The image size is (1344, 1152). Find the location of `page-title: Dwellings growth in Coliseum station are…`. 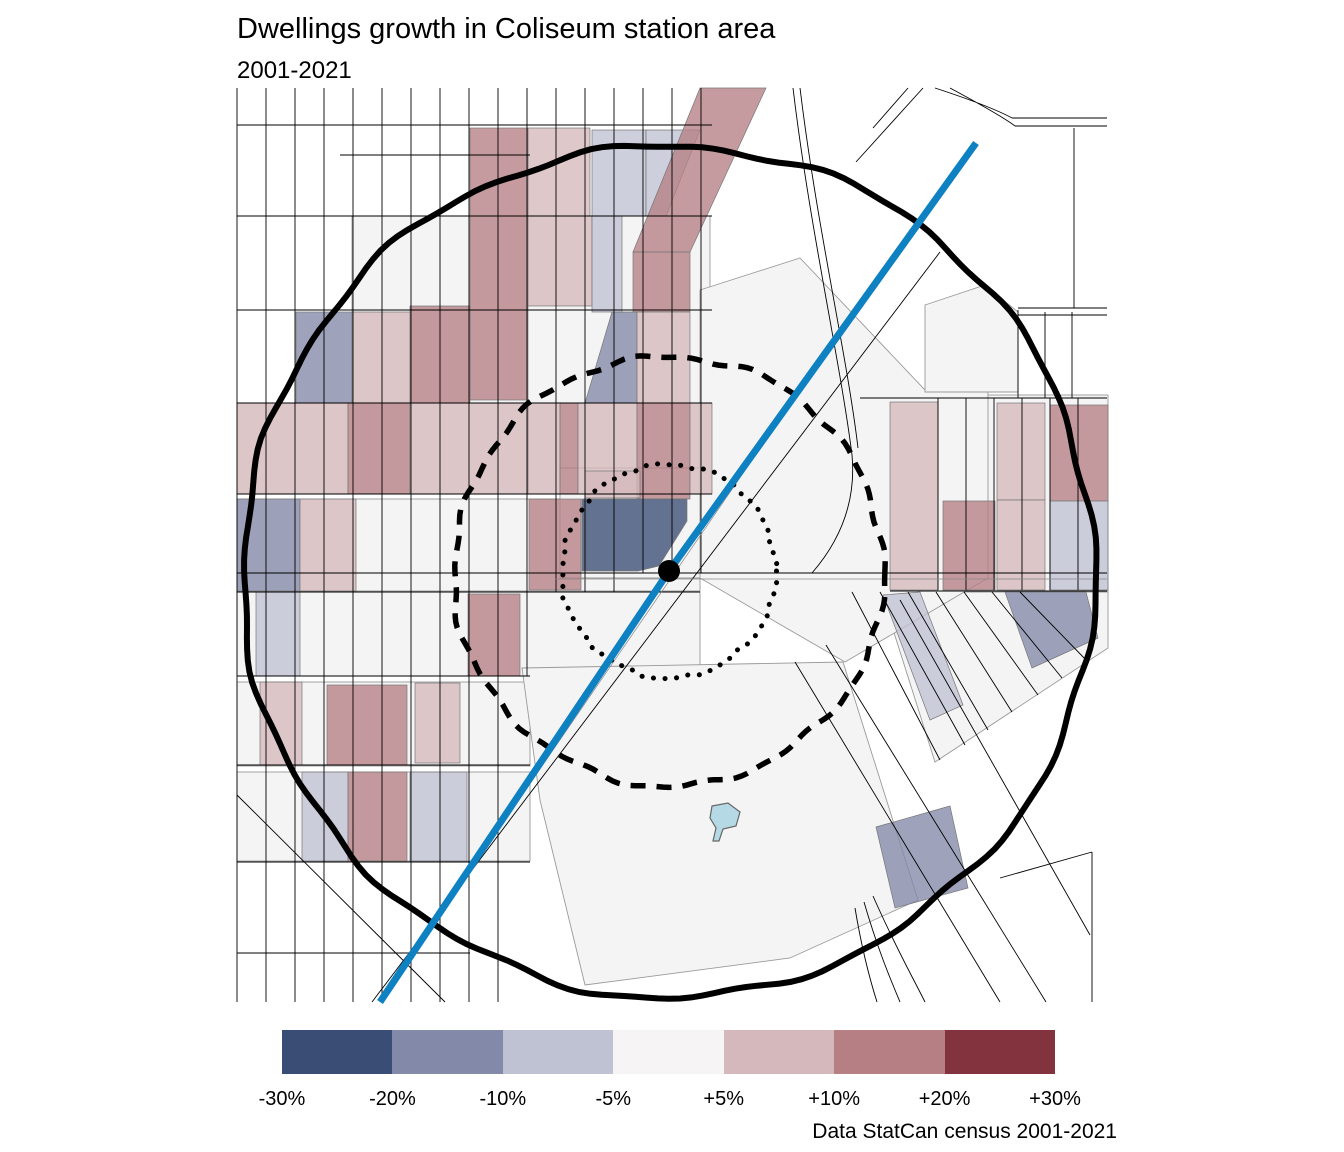

page-title: Dwellings growth in Coliseum station are… is located at coordinates (506, 29).